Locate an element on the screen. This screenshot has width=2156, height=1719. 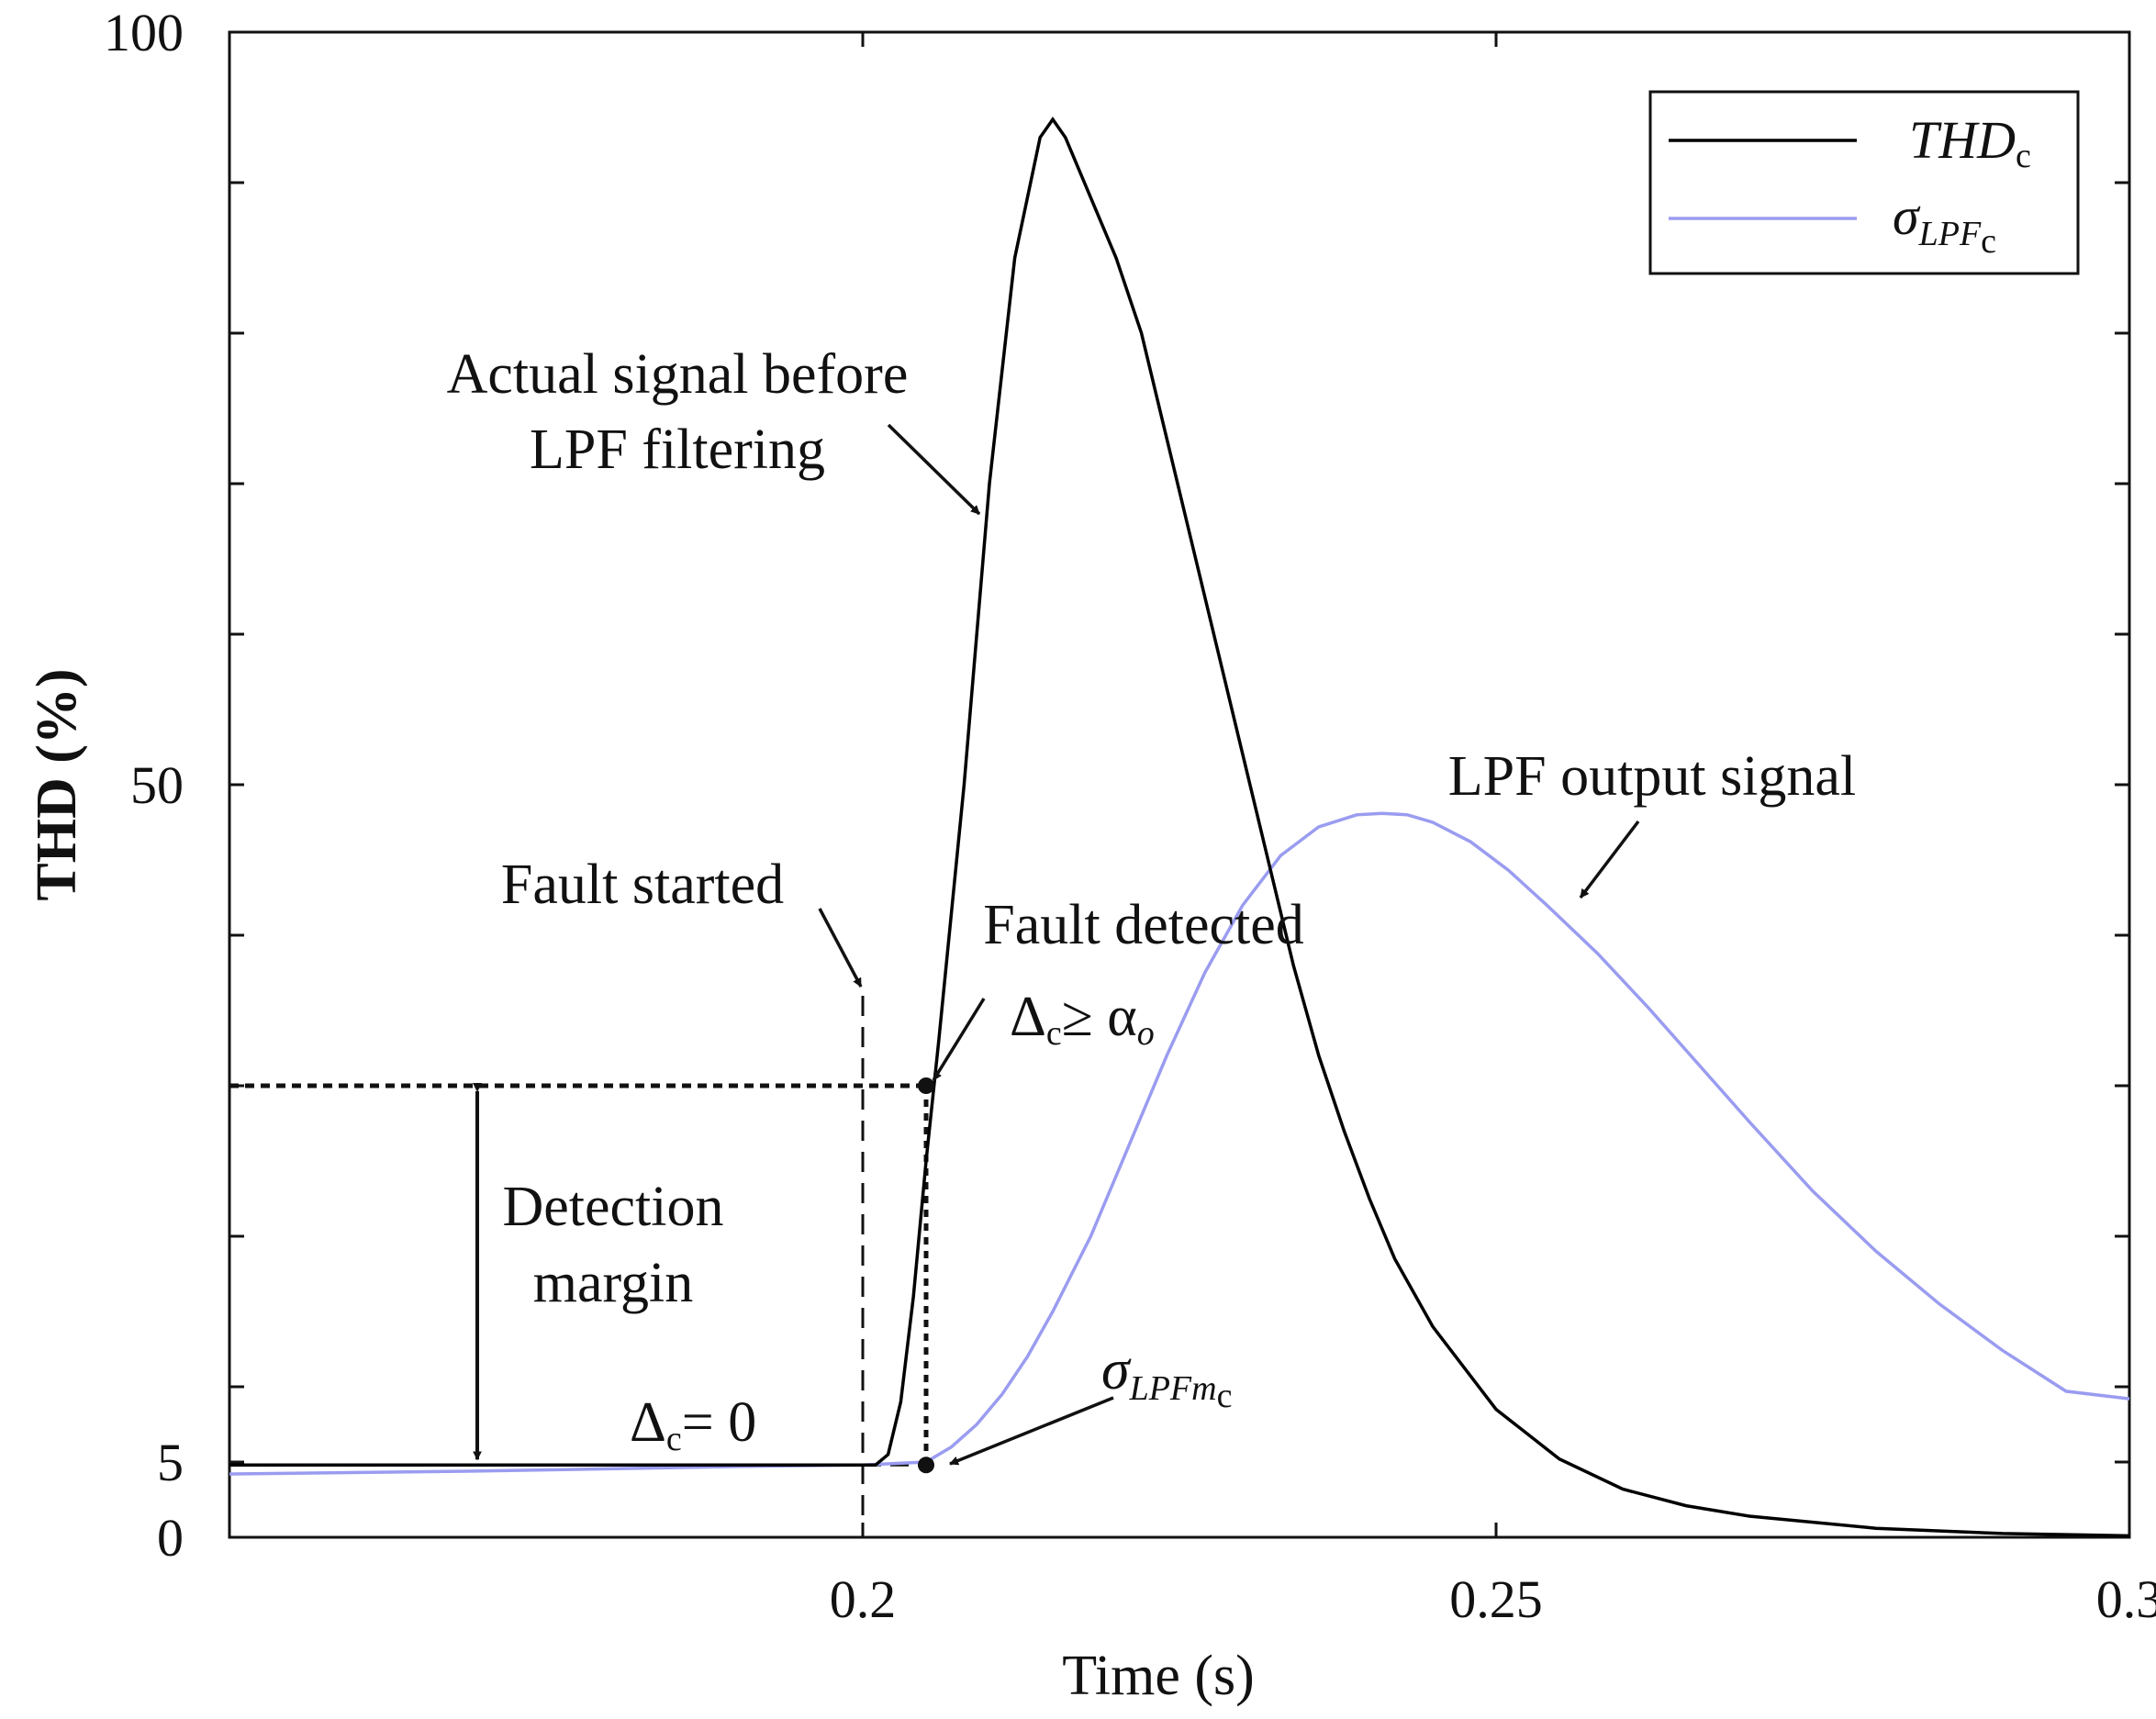
legend: THDc σLPFc is located at coordinates (1864, 183).